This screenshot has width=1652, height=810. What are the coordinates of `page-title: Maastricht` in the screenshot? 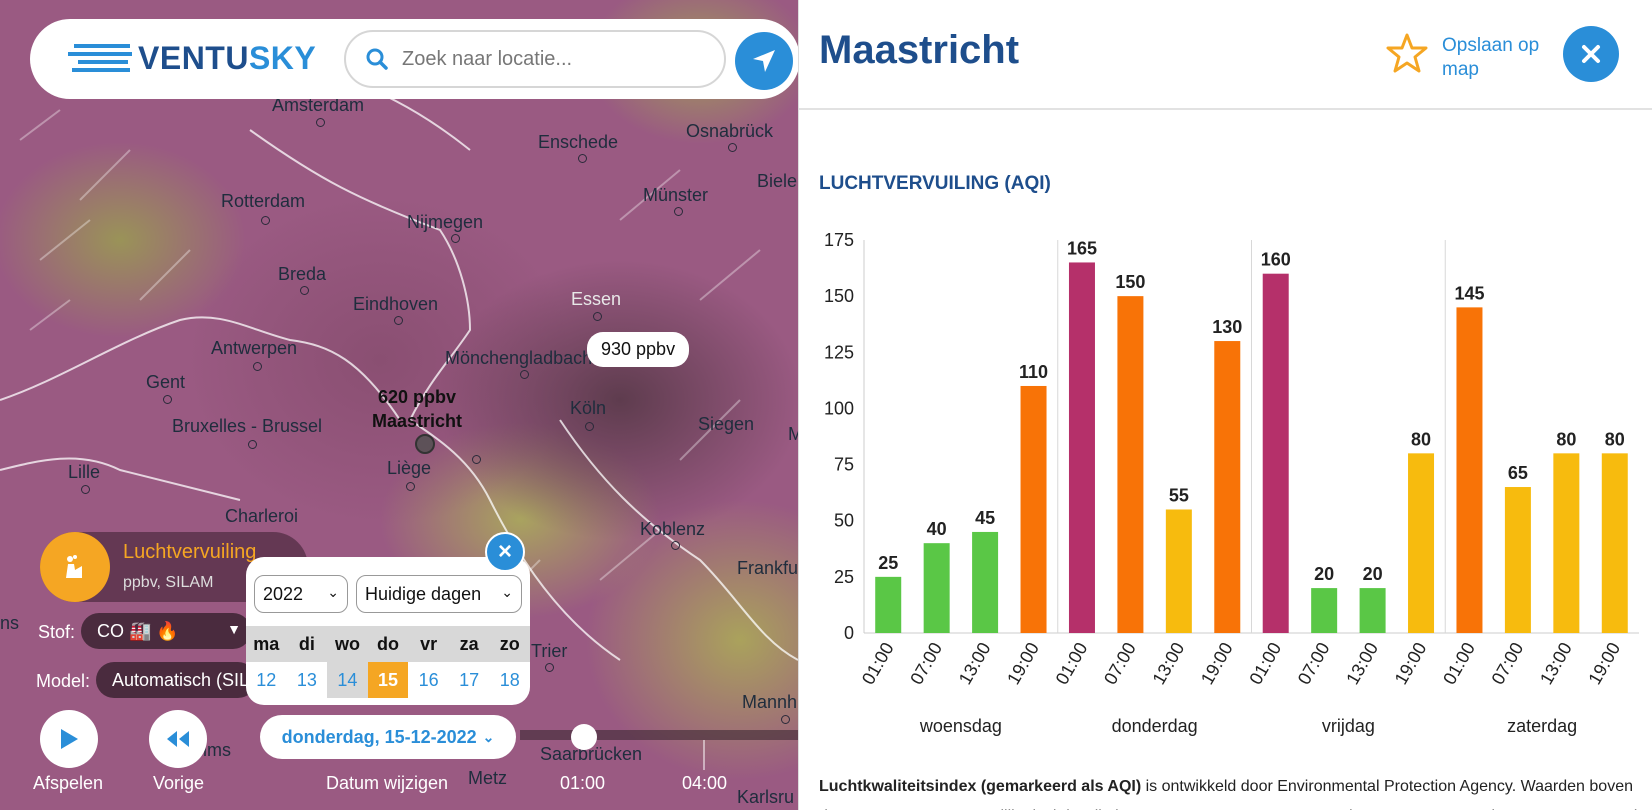 It's located at (919, 50).